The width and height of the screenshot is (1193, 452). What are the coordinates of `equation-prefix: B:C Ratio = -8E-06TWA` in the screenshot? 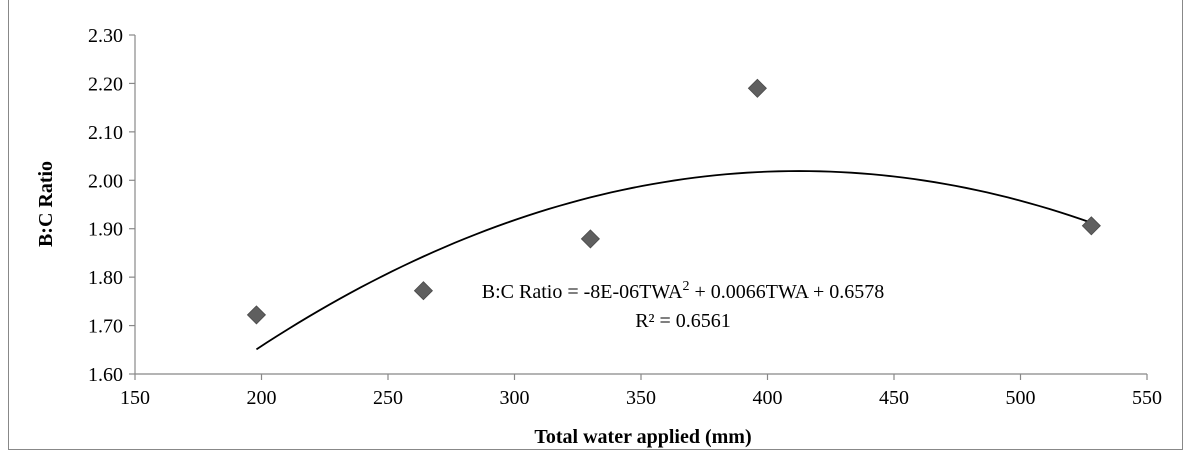 It's located at (582, 292).